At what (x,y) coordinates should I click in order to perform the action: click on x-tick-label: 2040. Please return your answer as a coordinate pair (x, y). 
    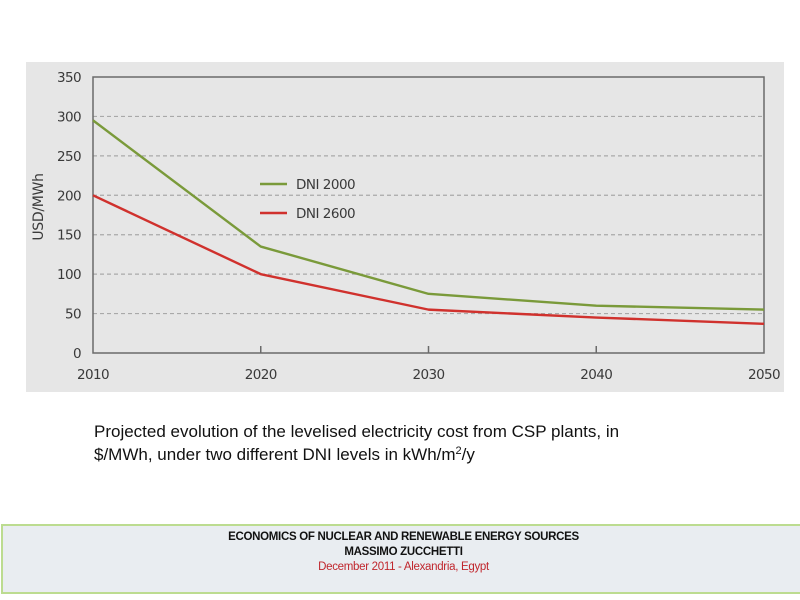
    Looking at the image, I should click on (596, 375).